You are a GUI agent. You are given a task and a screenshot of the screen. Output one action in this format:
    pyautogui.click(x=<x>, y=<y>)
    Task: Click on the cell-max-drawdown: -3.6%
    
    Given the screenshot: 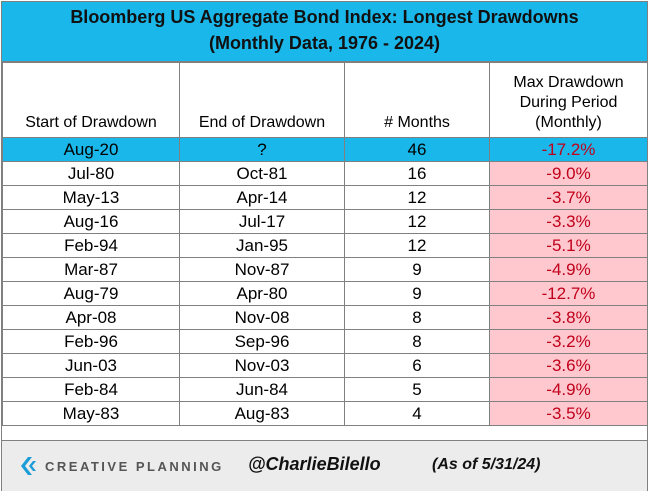 What is the action you would take?
    pyautogui.click(x=568, y=365)
    